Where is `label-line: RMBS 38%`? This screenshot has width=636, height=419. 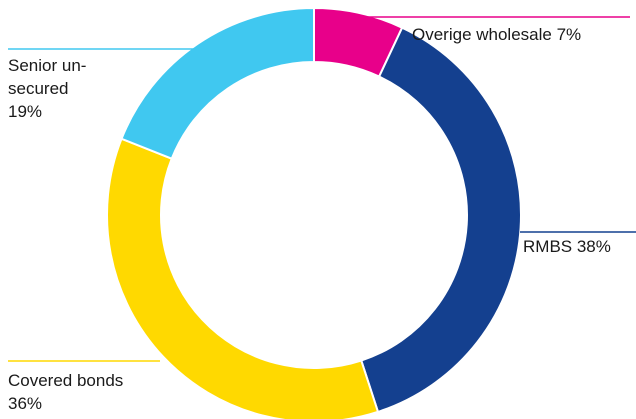
label-line: RMBS 38% is located at coordinates (567, 246).